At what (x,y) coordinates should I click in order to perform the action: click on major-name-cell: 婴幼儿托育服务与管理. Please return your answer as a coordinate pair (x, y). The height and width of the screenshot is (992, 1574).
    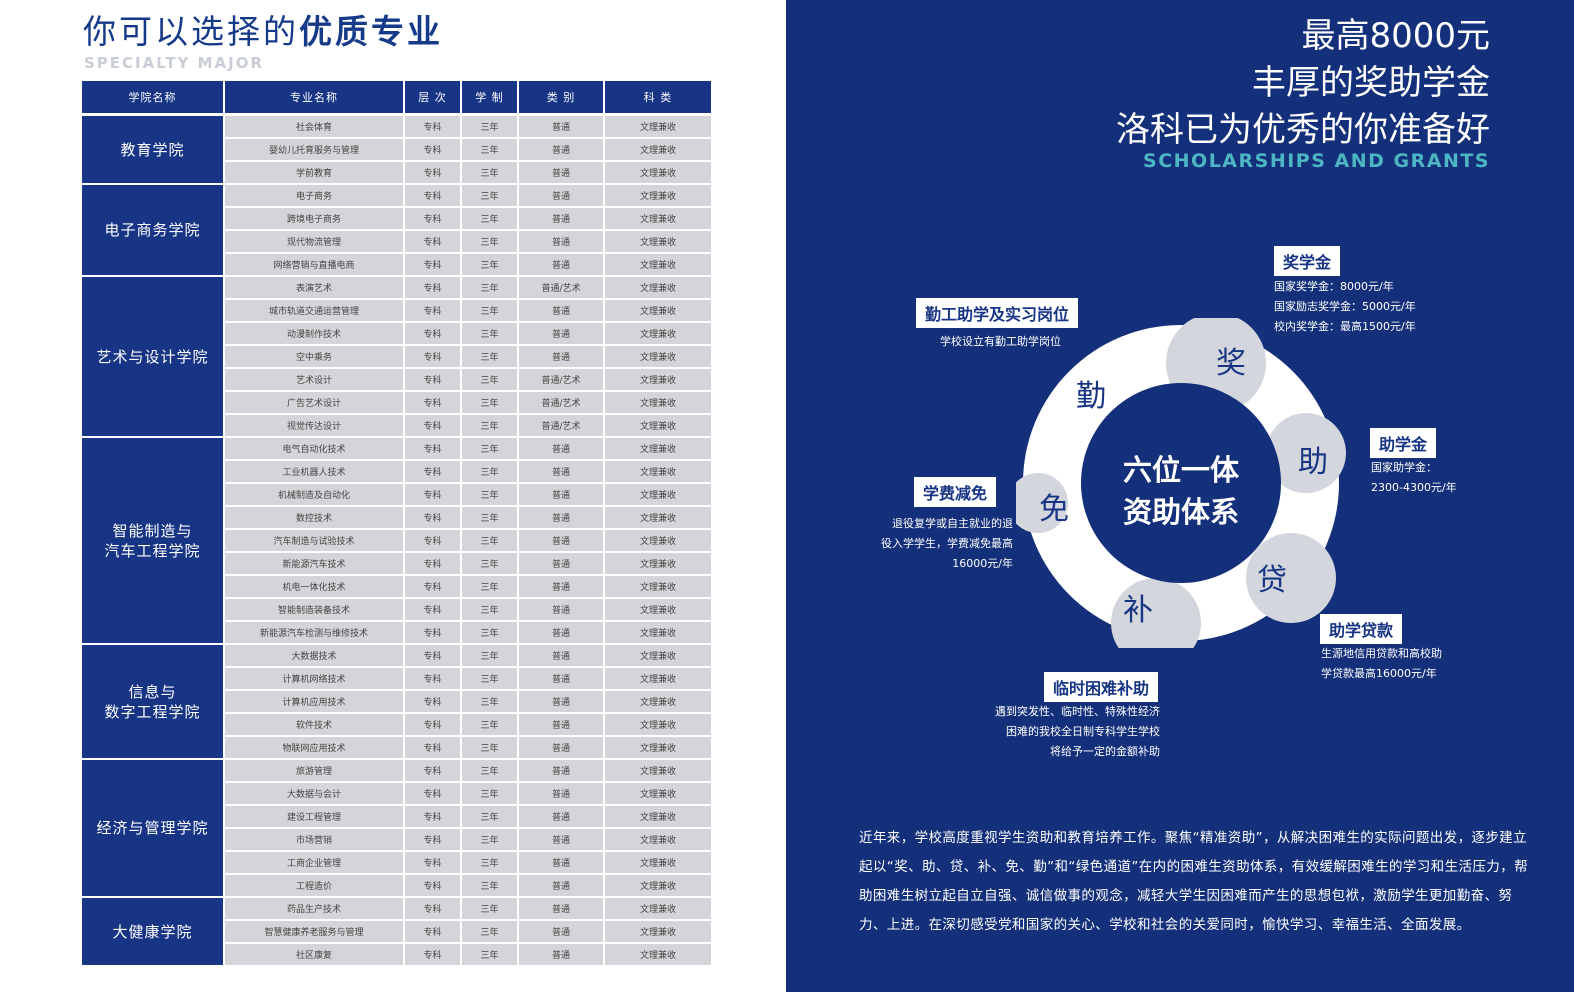
    Looking at the image, I should click on (314, 150).